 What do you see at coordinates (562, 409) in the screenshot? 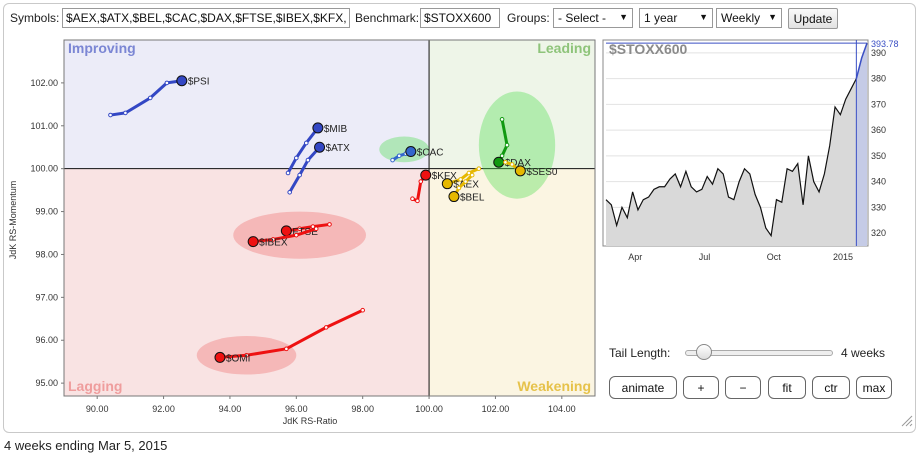
I see `x-tick-label: 104.00` at bounding box center [562, 409].